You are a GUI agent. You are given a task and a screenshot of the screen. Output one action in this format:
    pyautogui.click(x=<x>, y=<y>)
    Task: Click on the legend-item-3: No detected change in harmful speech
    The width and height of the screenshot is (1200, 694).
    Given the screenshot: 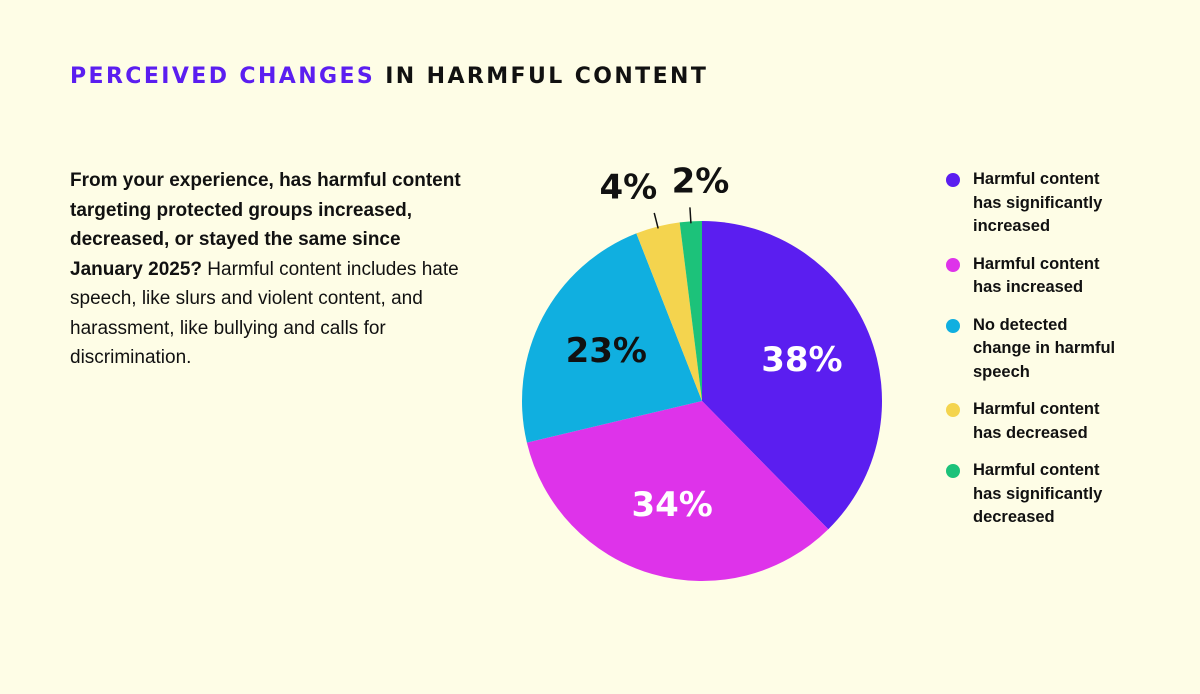 What is the action you would take?
    pyautogui.click(x=1066, y=349)
    